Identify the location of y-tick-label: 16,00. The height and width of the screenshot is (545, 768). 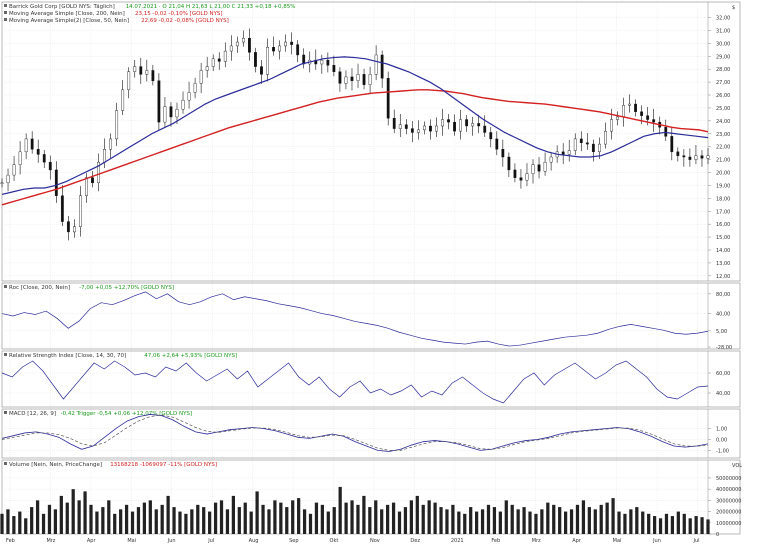
(723, 225).